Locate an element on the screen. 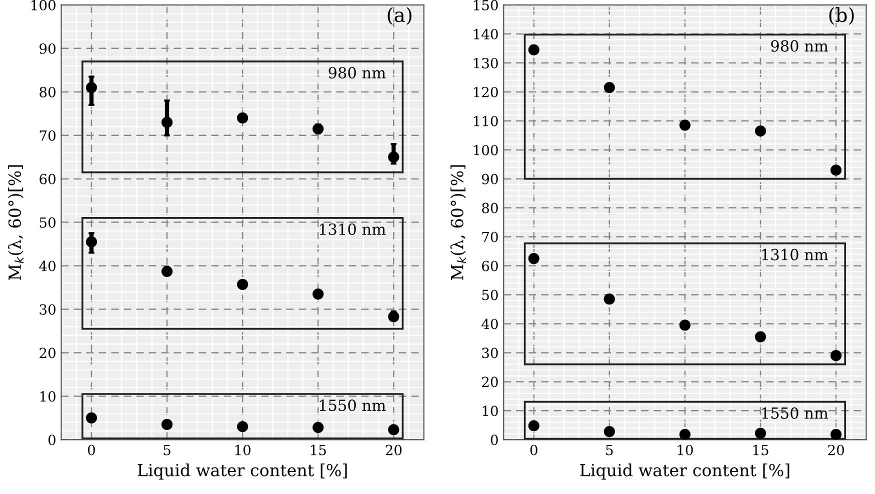  y-tick-label: 150 is located at coordinates (486, 5).